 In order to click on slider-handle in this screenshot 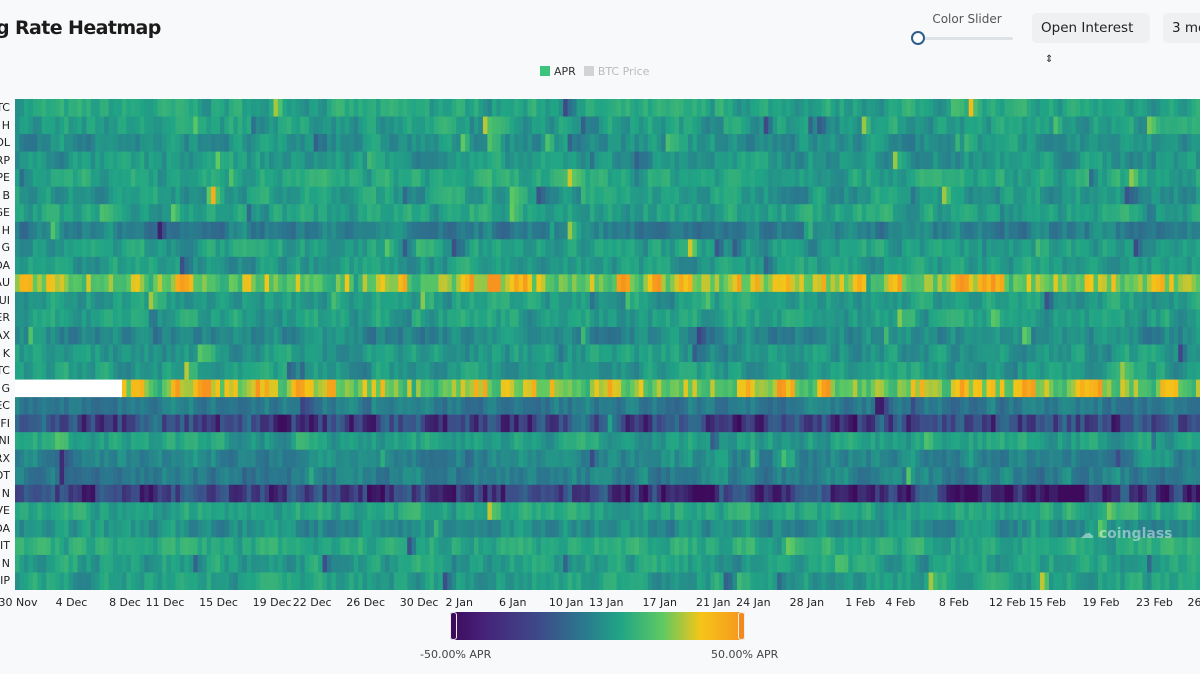, I will do `click(918, 38)`.